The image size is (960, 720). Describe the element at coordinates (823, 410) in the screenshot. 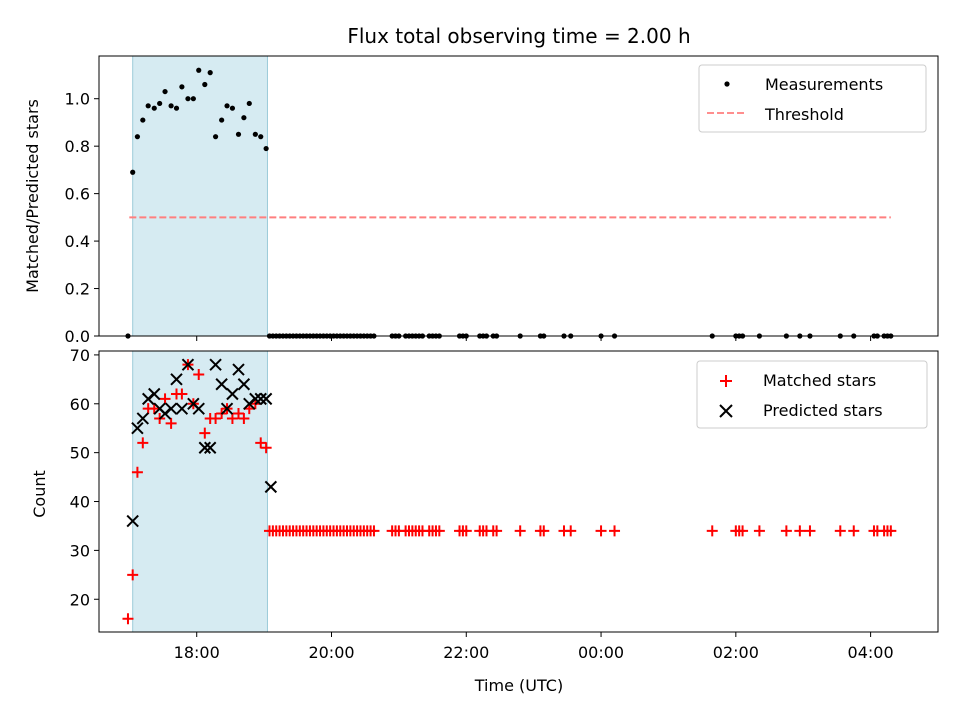

I see `legend-label-predicted: Predicted stars` at that location.